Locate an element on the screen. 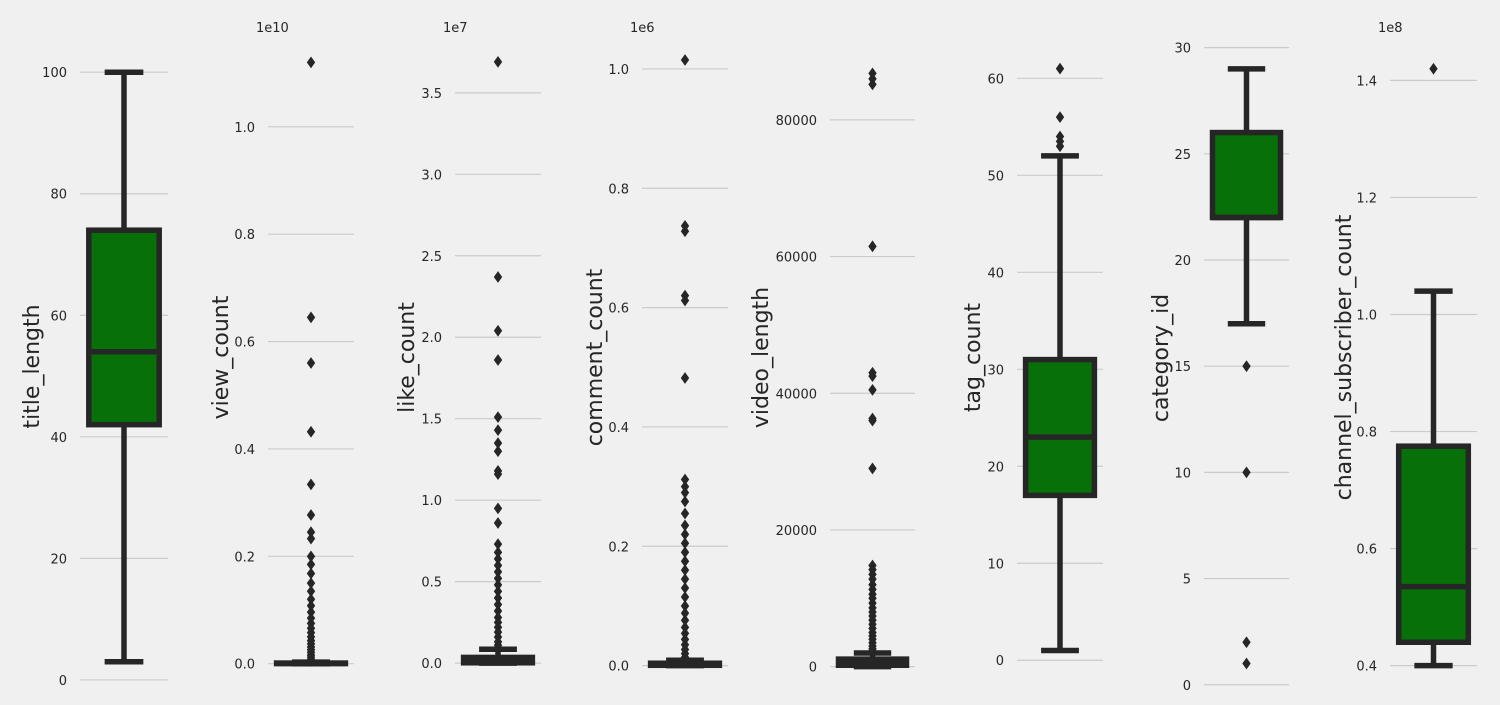 The width and height of the screenshot is (1500, 705). y-axis-label: like_count is located at coordinates (407, 357).